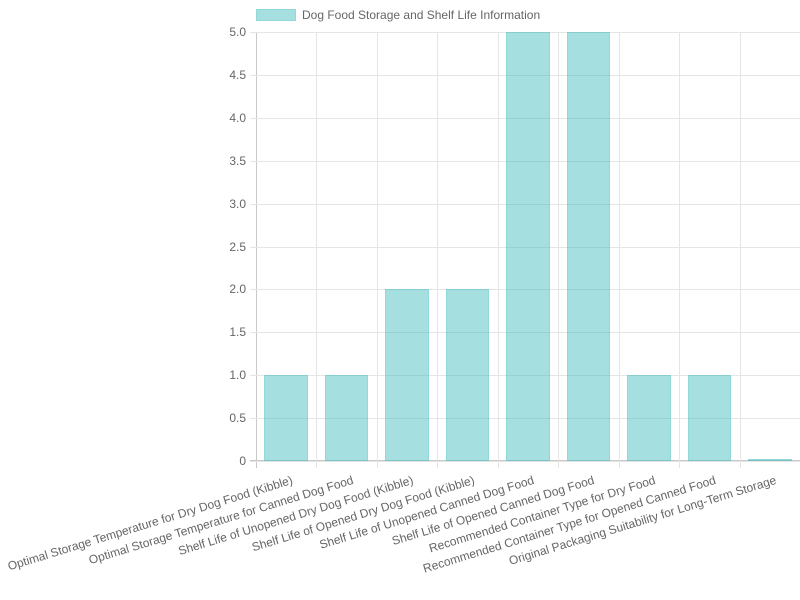 The width and height of the screenshot is (800, 600). I want to click on y-tick-label: 1.0, so click(237, 375).